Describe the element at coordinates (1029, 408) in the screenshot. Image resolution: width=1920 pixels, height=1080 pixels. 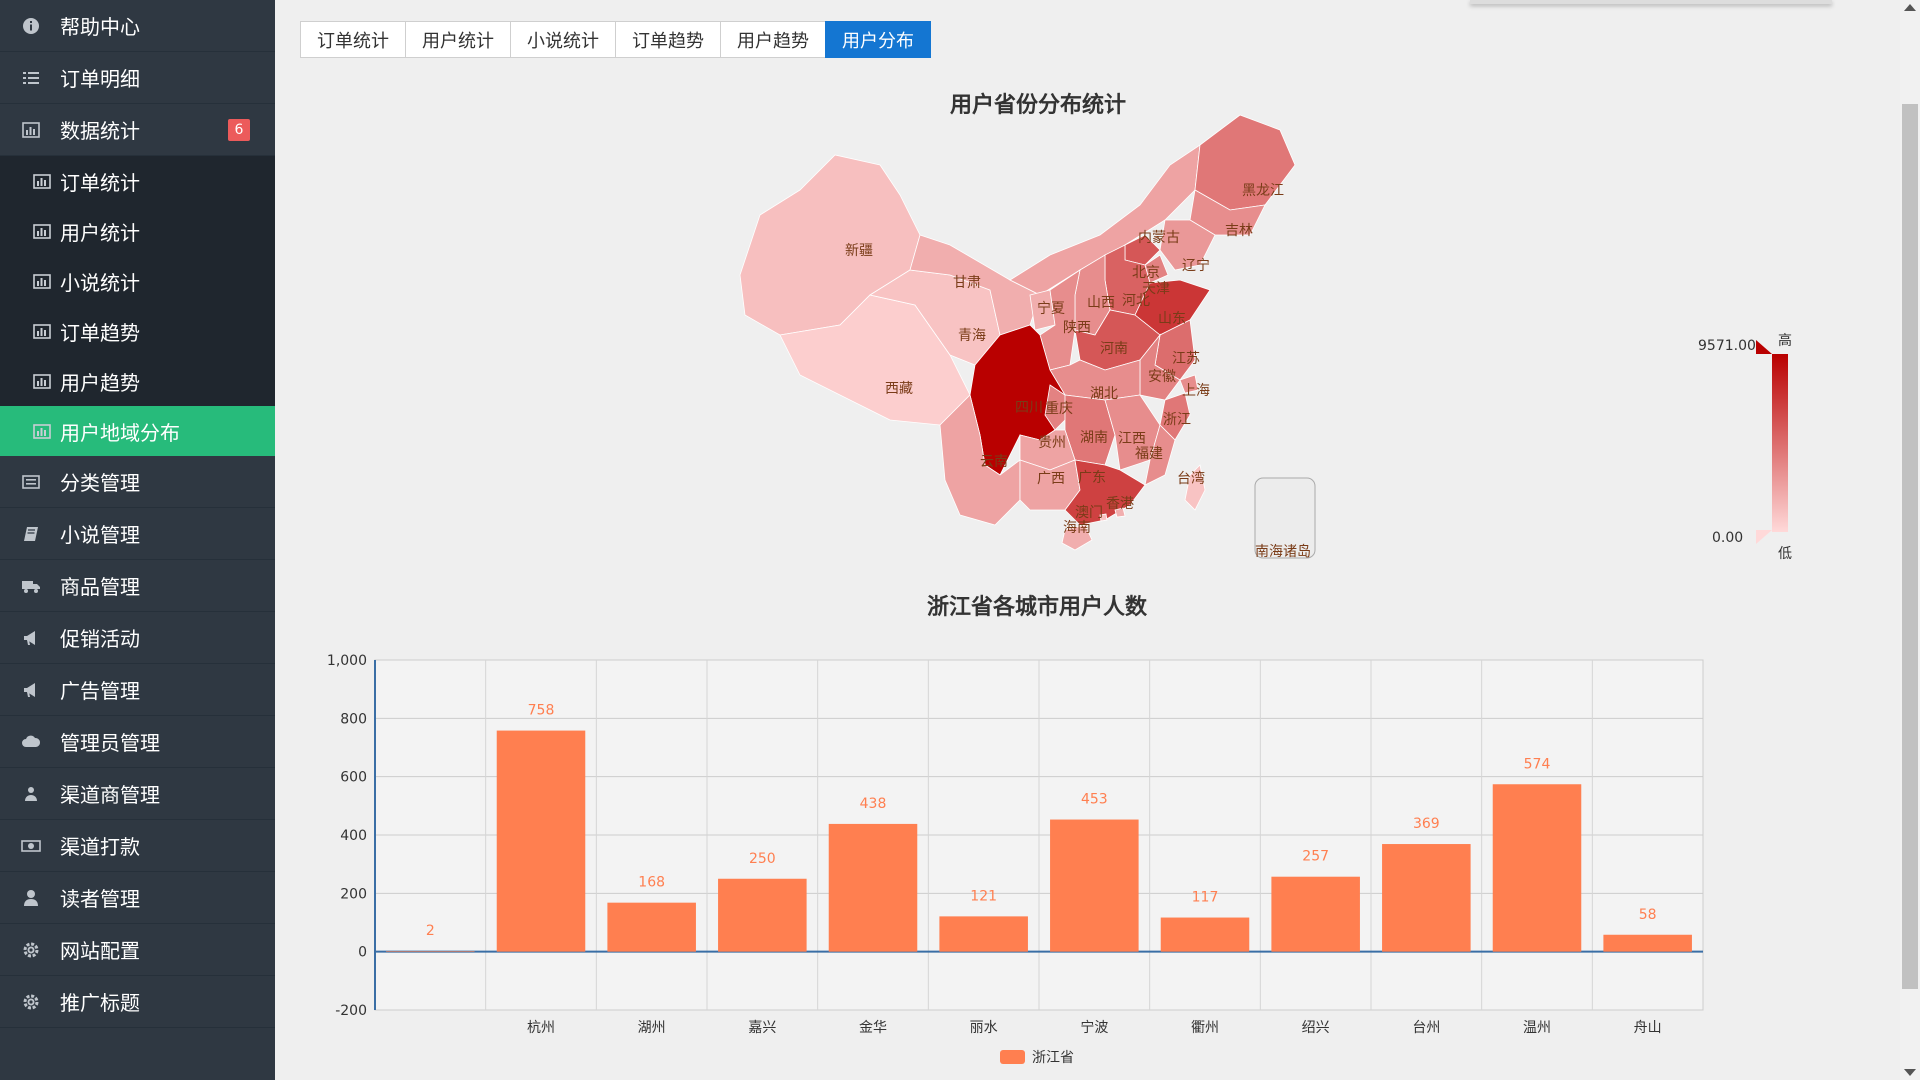
I see `map-province-label: 四川` at that location.